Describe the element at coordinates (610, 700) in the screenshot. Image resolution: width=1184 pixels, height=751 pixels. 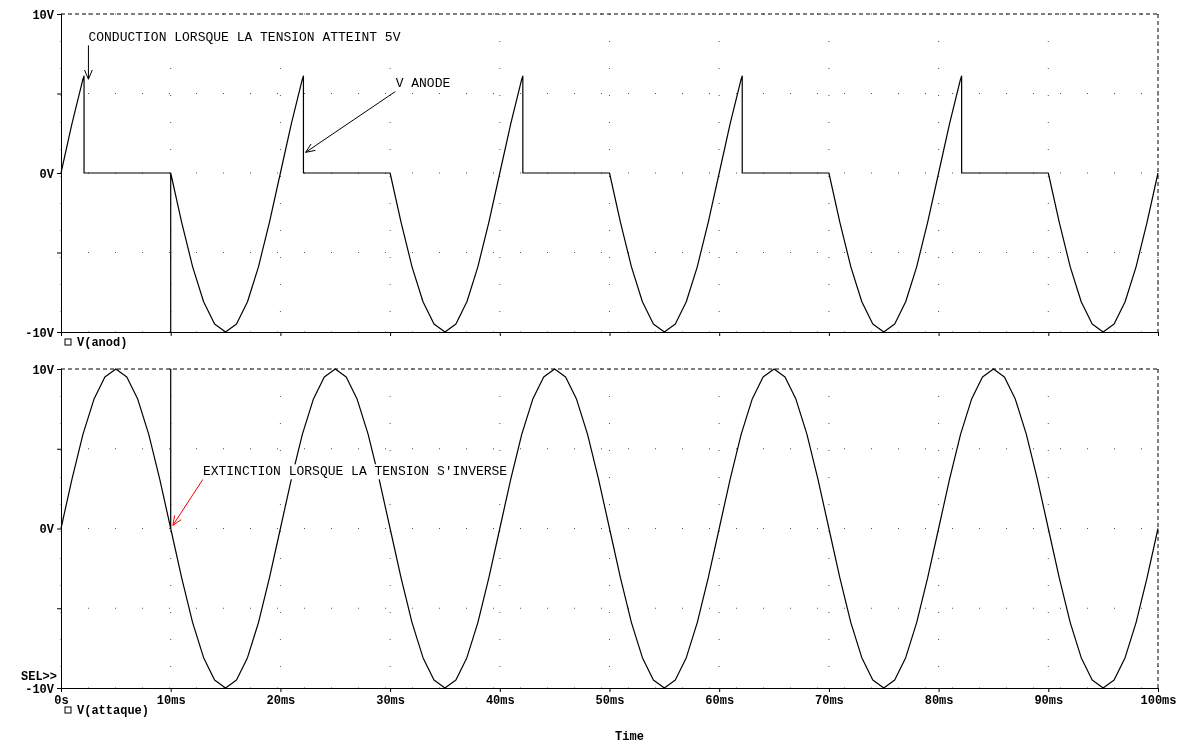
I see `x-tick-label: 50ms` at that location.